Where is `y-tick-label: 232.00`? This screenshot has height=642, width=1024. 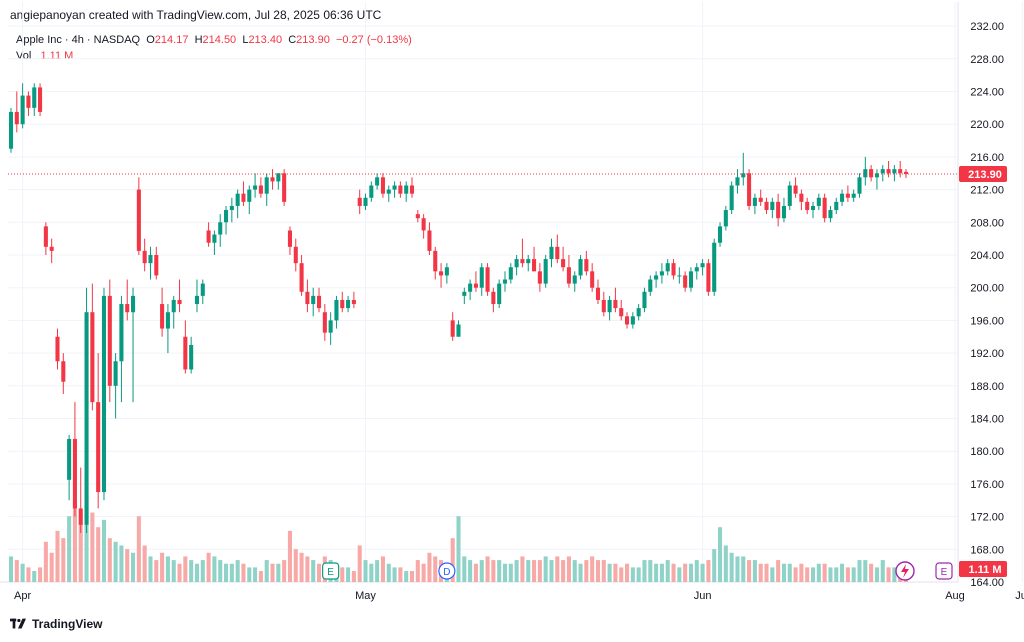
y-tick-label: 232.00 is located at coordinates (987, 27).